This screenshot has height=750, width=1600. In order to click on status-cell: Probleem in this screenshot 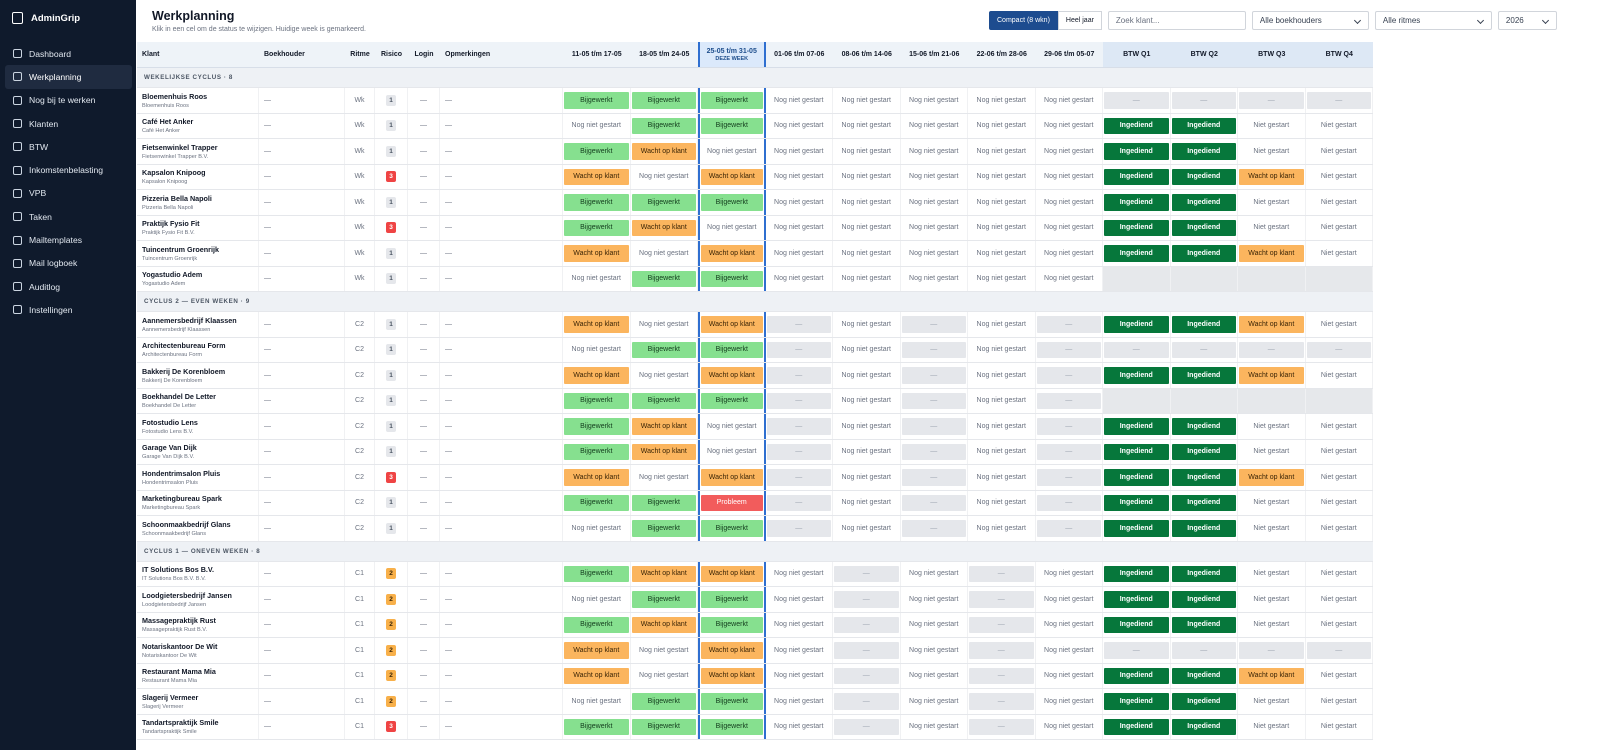, I will do `click(732, 502)`.